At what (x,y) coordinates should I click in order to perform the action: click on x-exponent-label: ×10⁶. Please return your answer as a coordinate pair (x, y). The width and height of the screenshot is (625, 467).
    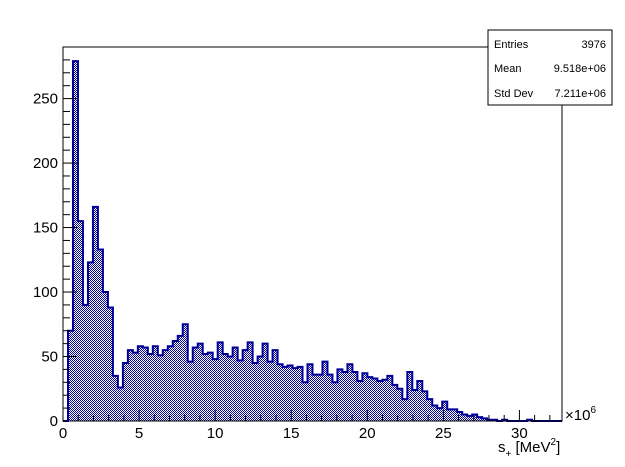
    Looking at the image, I should click on (580, 414).